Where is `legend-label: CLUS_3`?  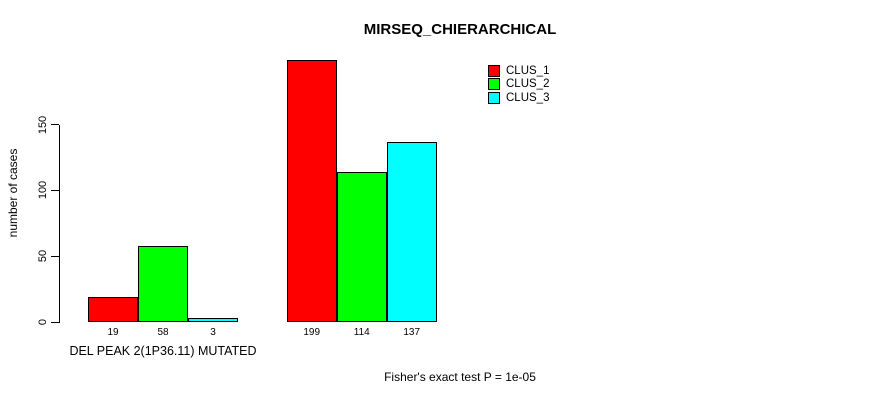 legend-label: CLUS_3 is located at coordinates (528, 97).